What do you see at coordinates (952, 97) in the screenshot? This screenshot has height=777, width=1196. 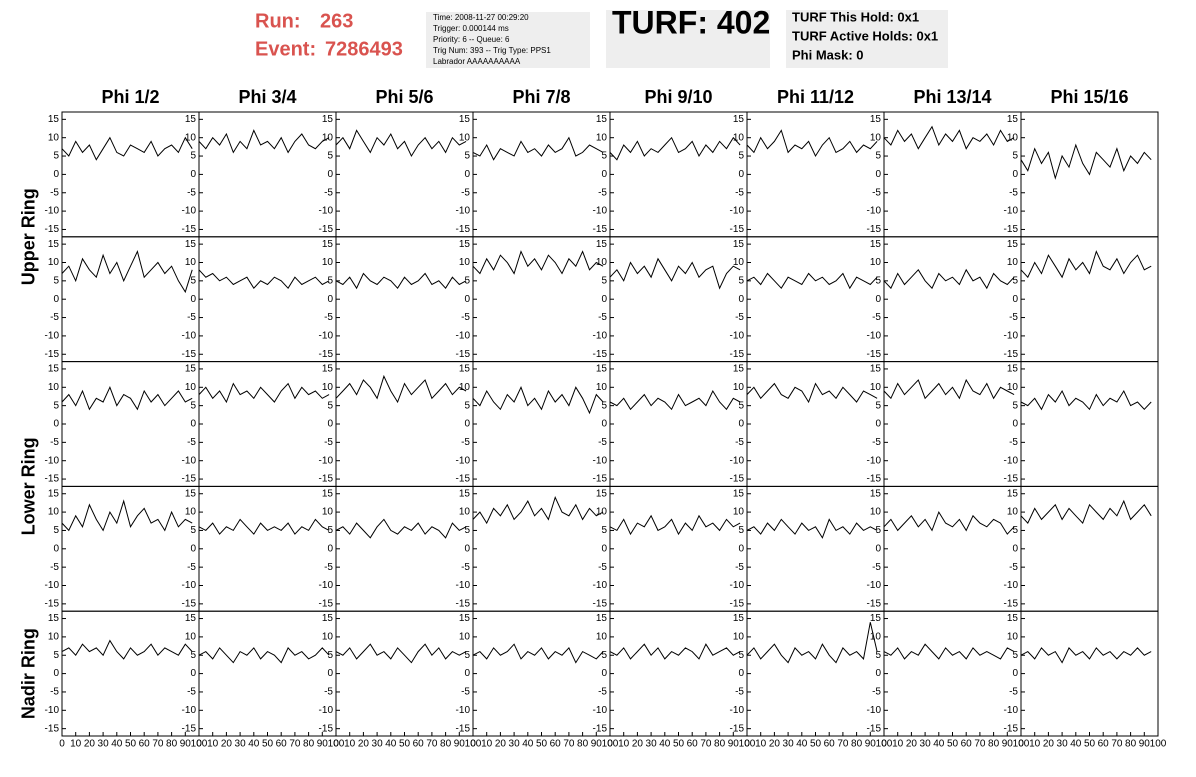 I see `column-title: Phi 13/14` at bounding box center [952, 97].